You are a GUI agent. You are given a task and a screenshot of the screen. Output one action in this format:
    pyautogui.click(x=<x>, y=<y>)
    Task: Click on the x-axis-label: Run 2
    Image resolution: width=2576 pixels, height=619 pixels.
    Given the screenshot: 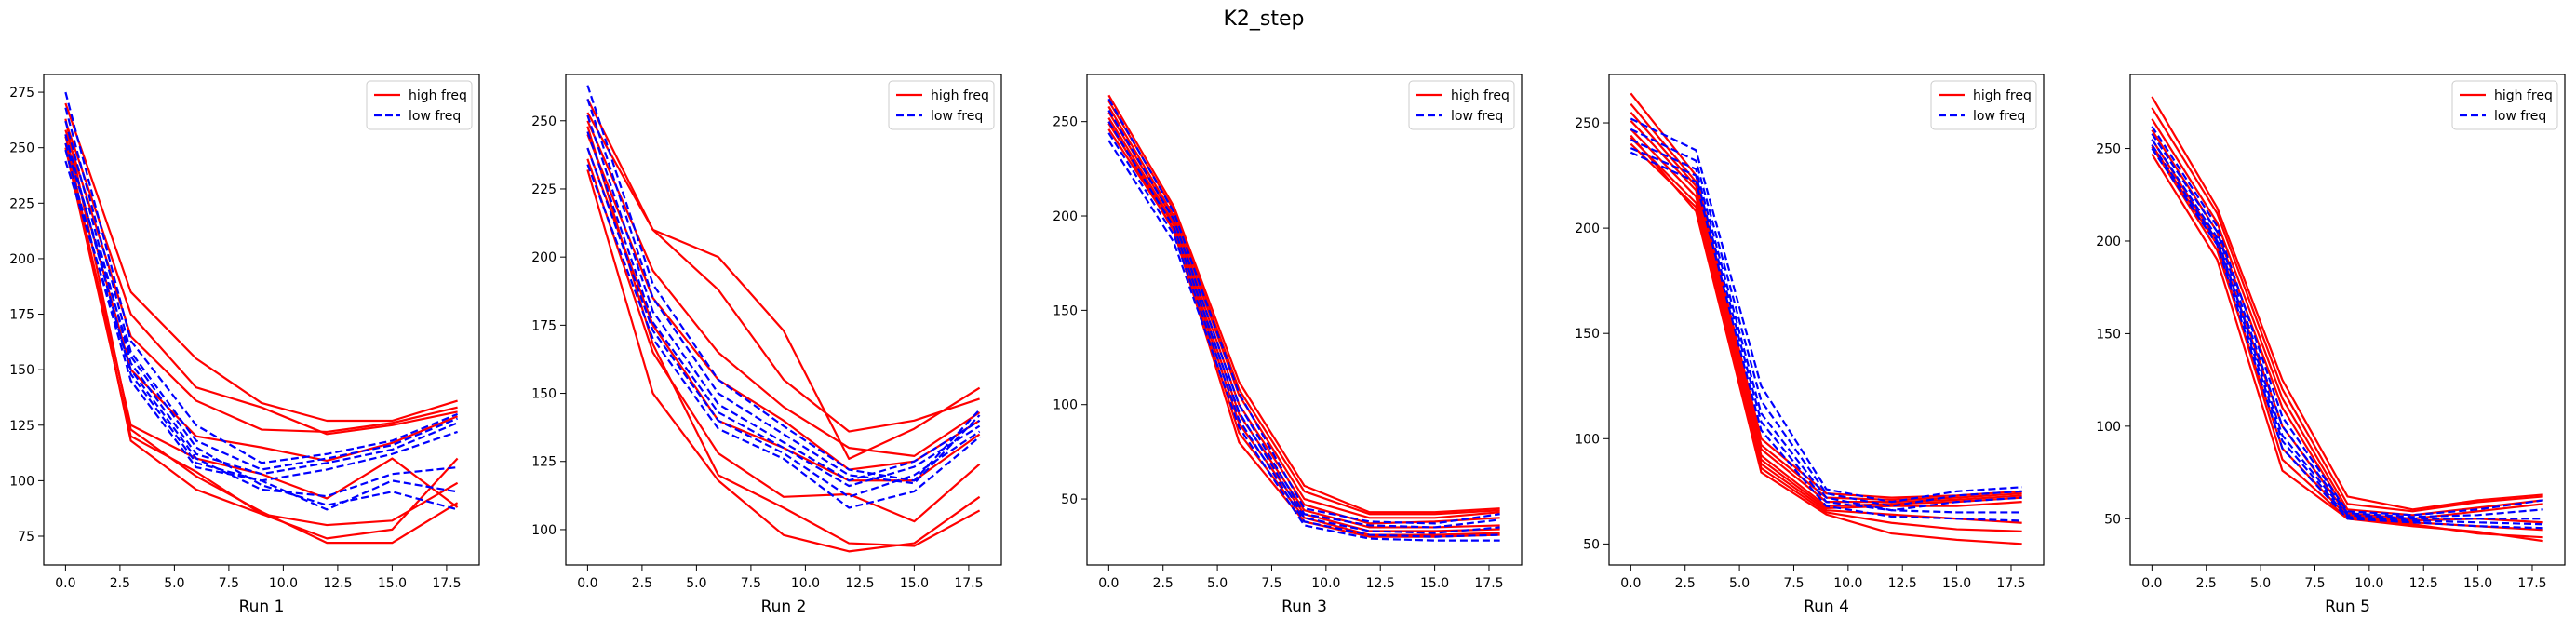 What is the action you would take?
    pyautogui.click(x=784, y=607)
    